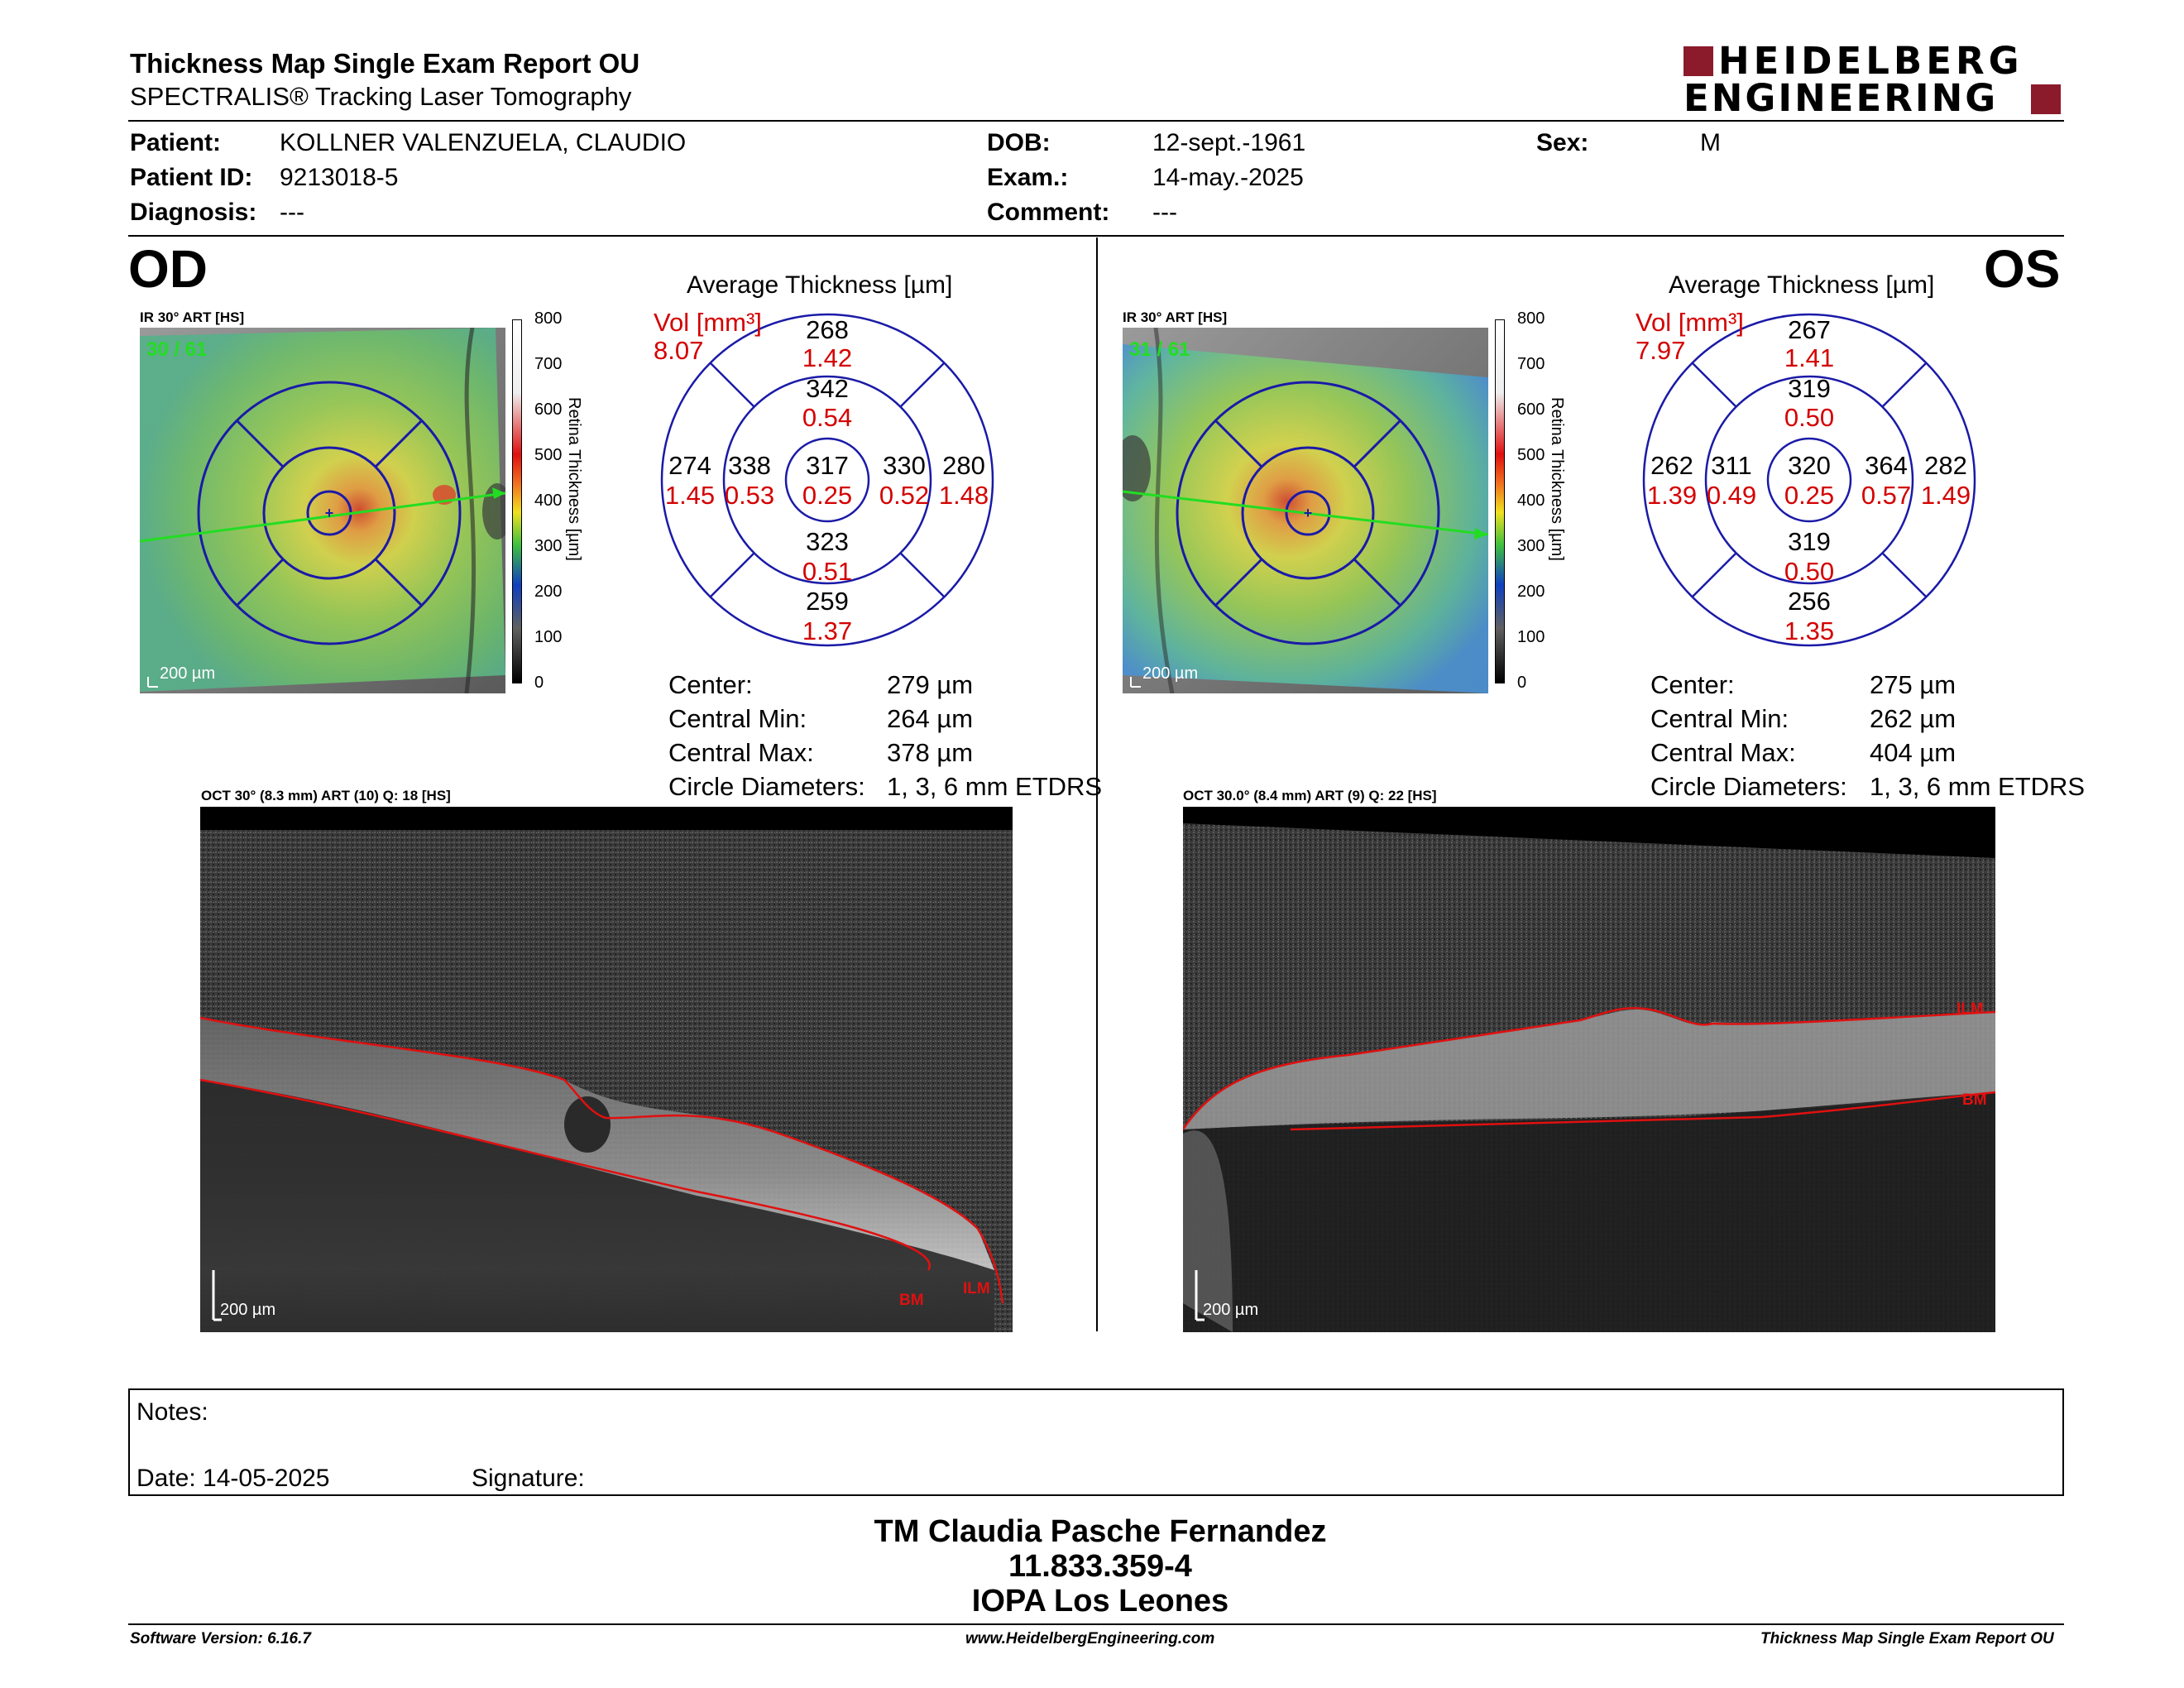 This screenshot has width=2184, height=1688. Describe the element at coordinates (1907, 1638) in the screenshot. I see `footer-report: Thickness Map Single Exam Report OU` at that location.